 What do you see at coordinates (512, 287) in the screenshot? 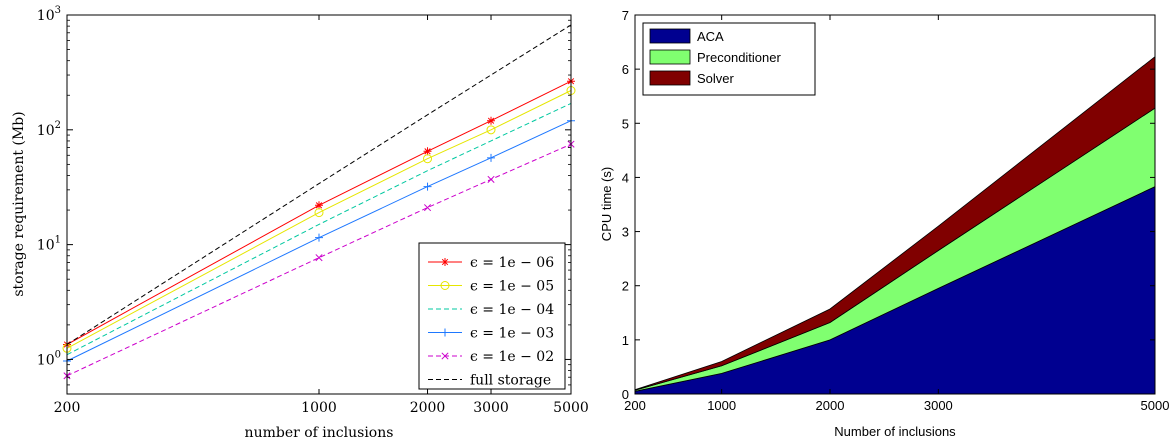
I see `storage-legend-label-1e-05: ϵ = 1e − 05` at bounding box center [512, 287].